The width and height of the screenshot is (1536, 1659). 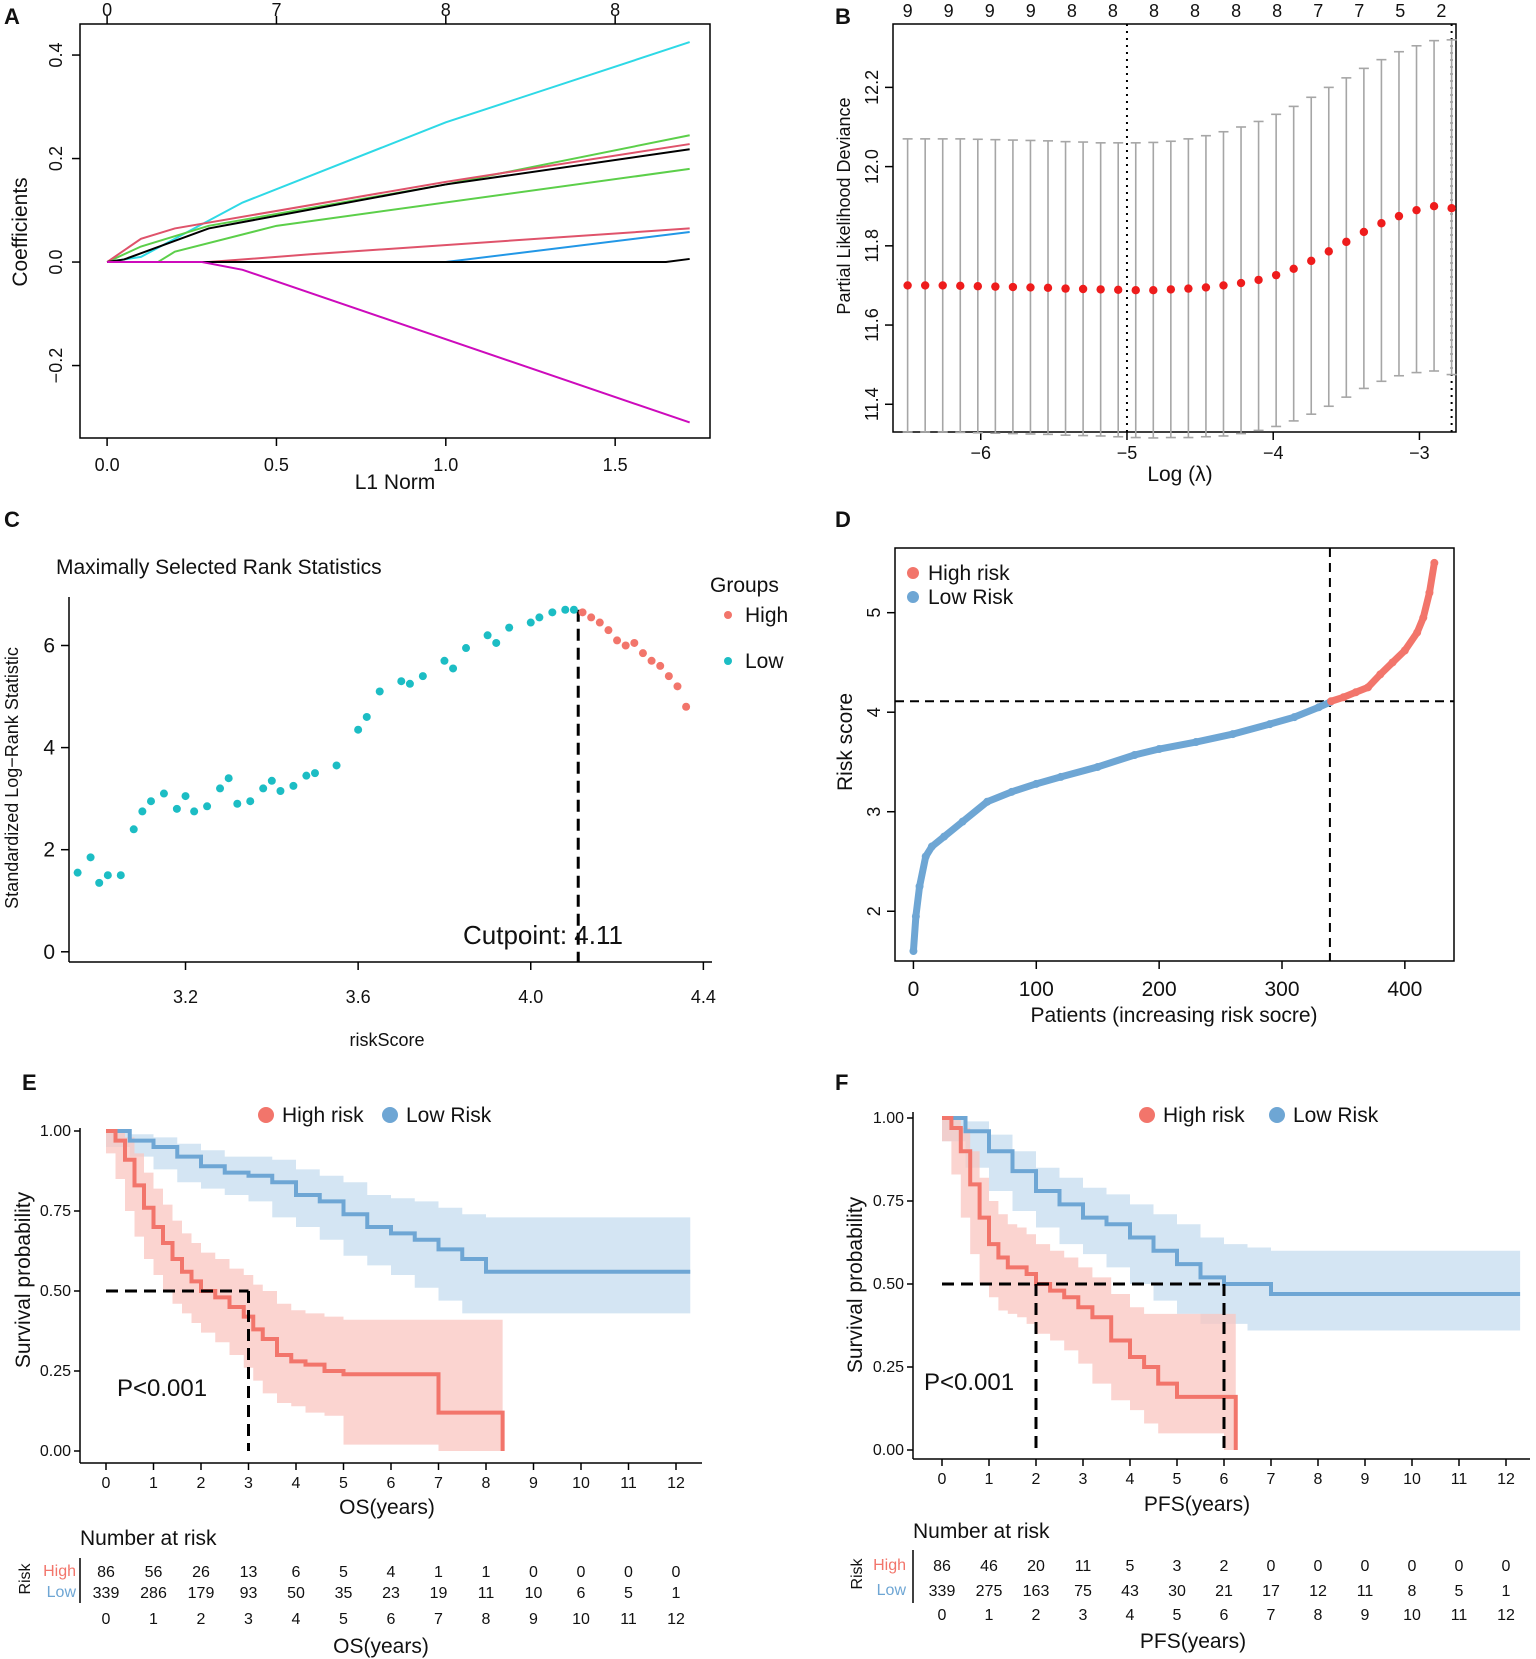 I want to click on panel-c-ytick-label: 2, so click(x=49, y=850).